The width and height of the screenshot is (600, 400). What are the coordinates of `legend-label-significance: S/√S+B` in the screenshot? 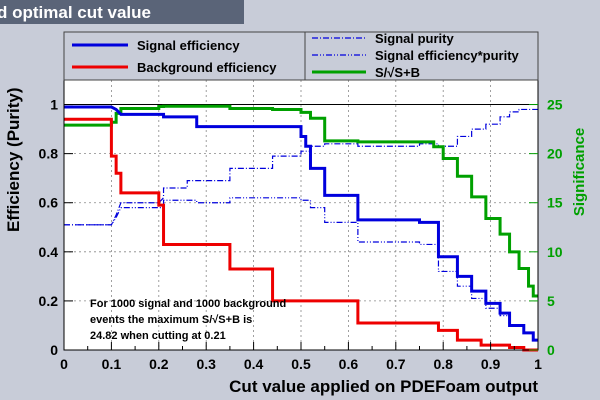 It's located at (397, 72).